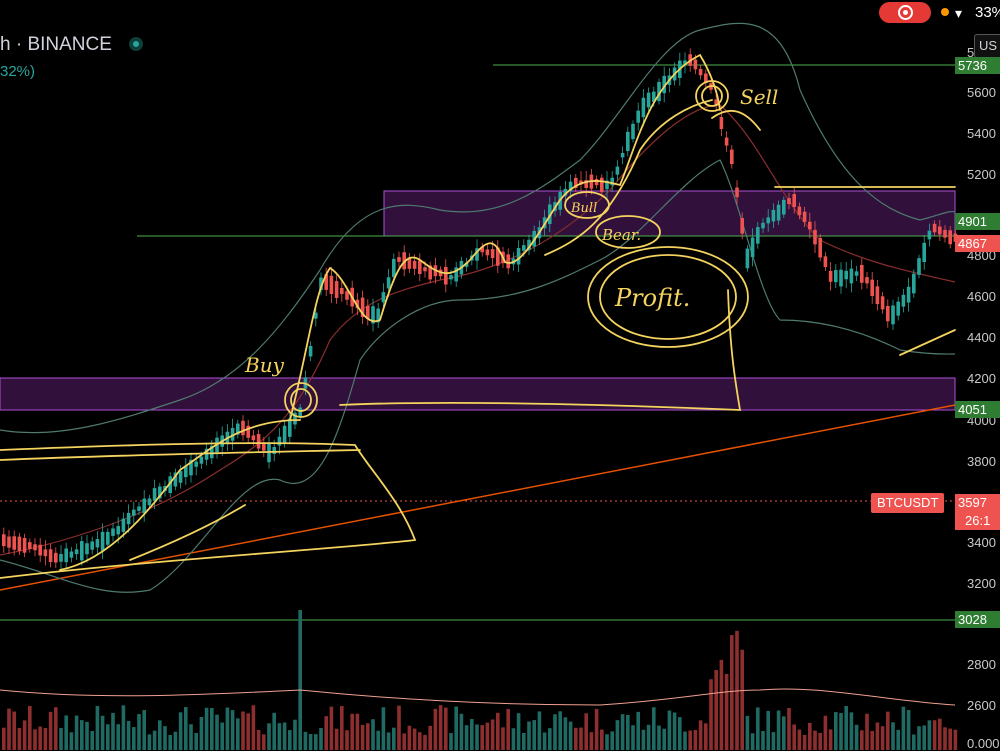 This screenshot has width=1000, height=751. Describe the element at coordinates (983, 743) in the screenshot. I see `axis-label: 0.000` at that location.